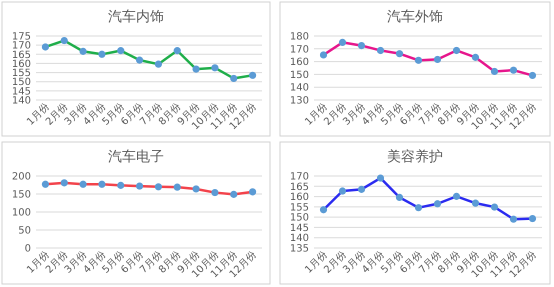  What do you see at coordinates (299, 249) in the screenshot?
I see `y-tick-label: 135` at bounding box center [299, 249].